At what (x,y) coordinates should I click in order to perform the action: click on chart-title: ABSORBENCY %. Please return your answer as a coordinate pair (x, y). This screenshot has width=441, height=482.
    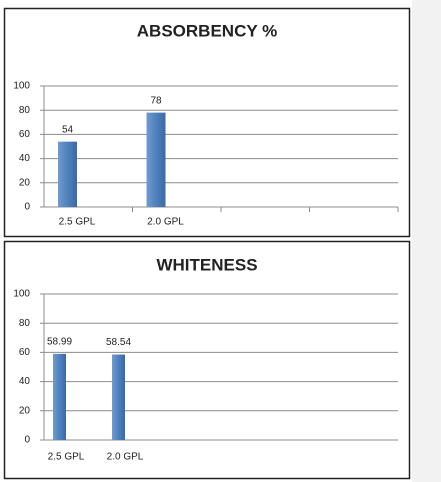
    Looking at the image, I should click on (207, 30).